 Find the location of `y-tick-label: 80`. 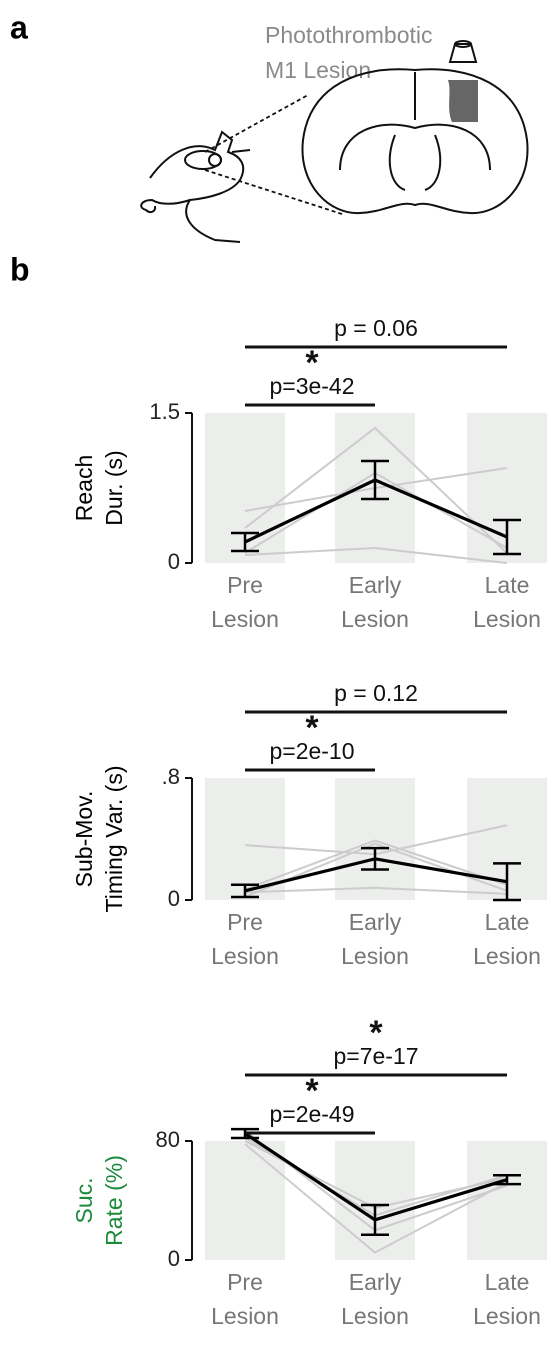

y-tick-label: 80 is located at coordinates (168, 1139).